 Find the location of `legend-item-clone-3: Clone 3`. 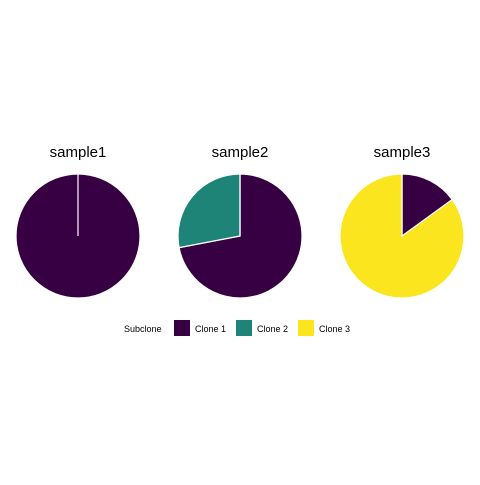

legend-item-clone-3: Clone 3 is located at coordinates (324, 328).